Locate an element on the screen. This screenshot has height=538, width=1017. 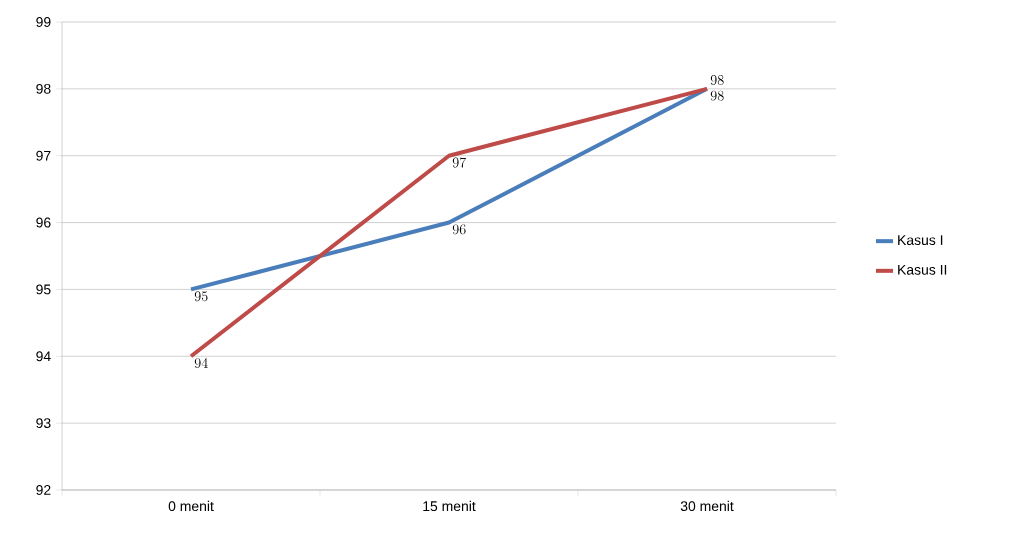
y-tick-label: 98 is located at coordinates (43, 88).